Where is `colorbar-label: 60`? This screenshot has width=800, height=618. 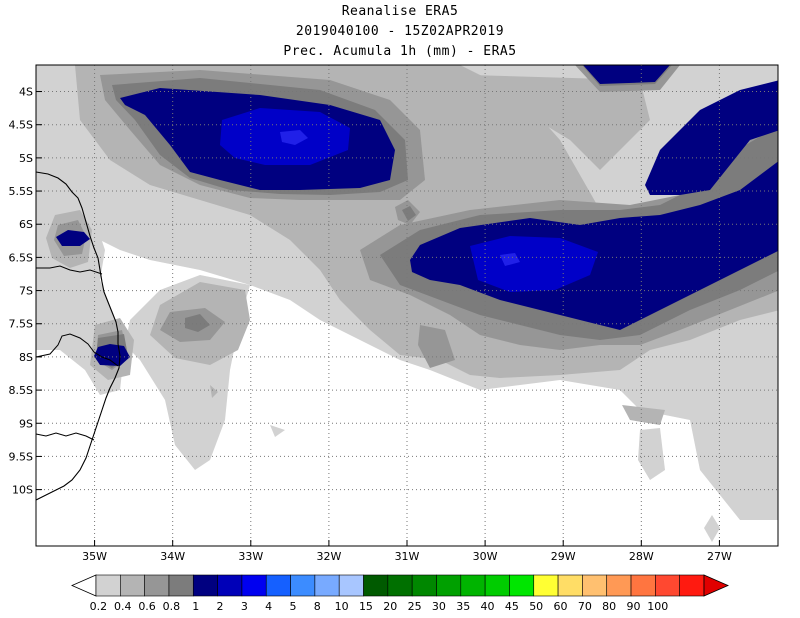 colorbar-label: 60 is located at coordinates (561, 606).